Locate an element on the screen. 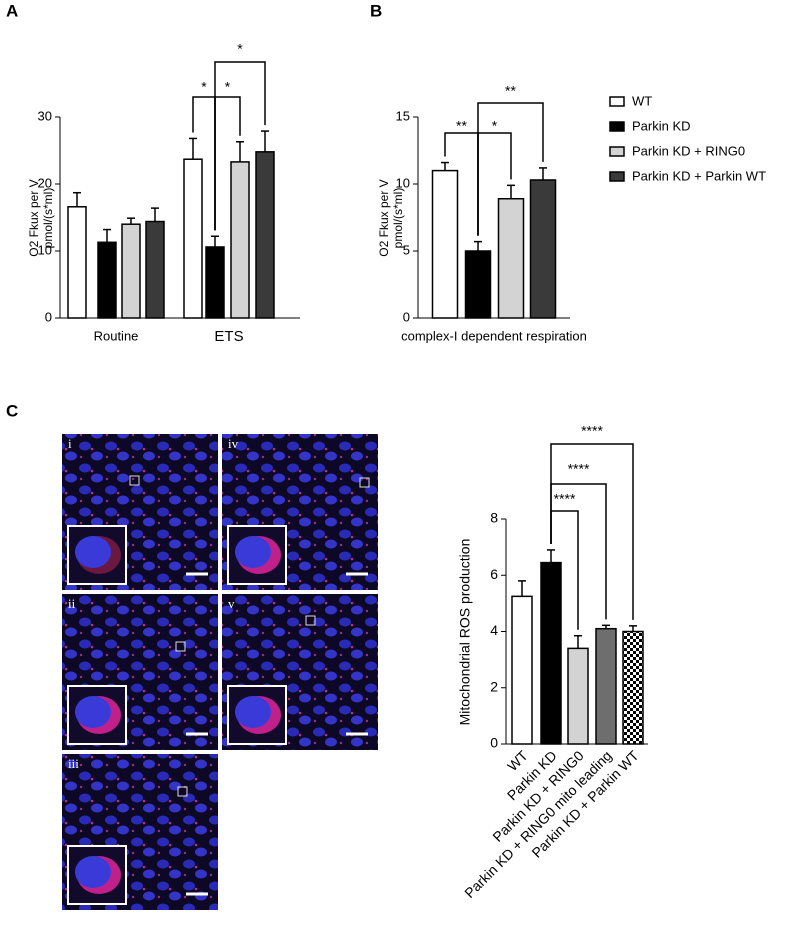 The width and height of the screenshot is (797, 926). micrograph-label: iii is located at coordinates (73, 763).